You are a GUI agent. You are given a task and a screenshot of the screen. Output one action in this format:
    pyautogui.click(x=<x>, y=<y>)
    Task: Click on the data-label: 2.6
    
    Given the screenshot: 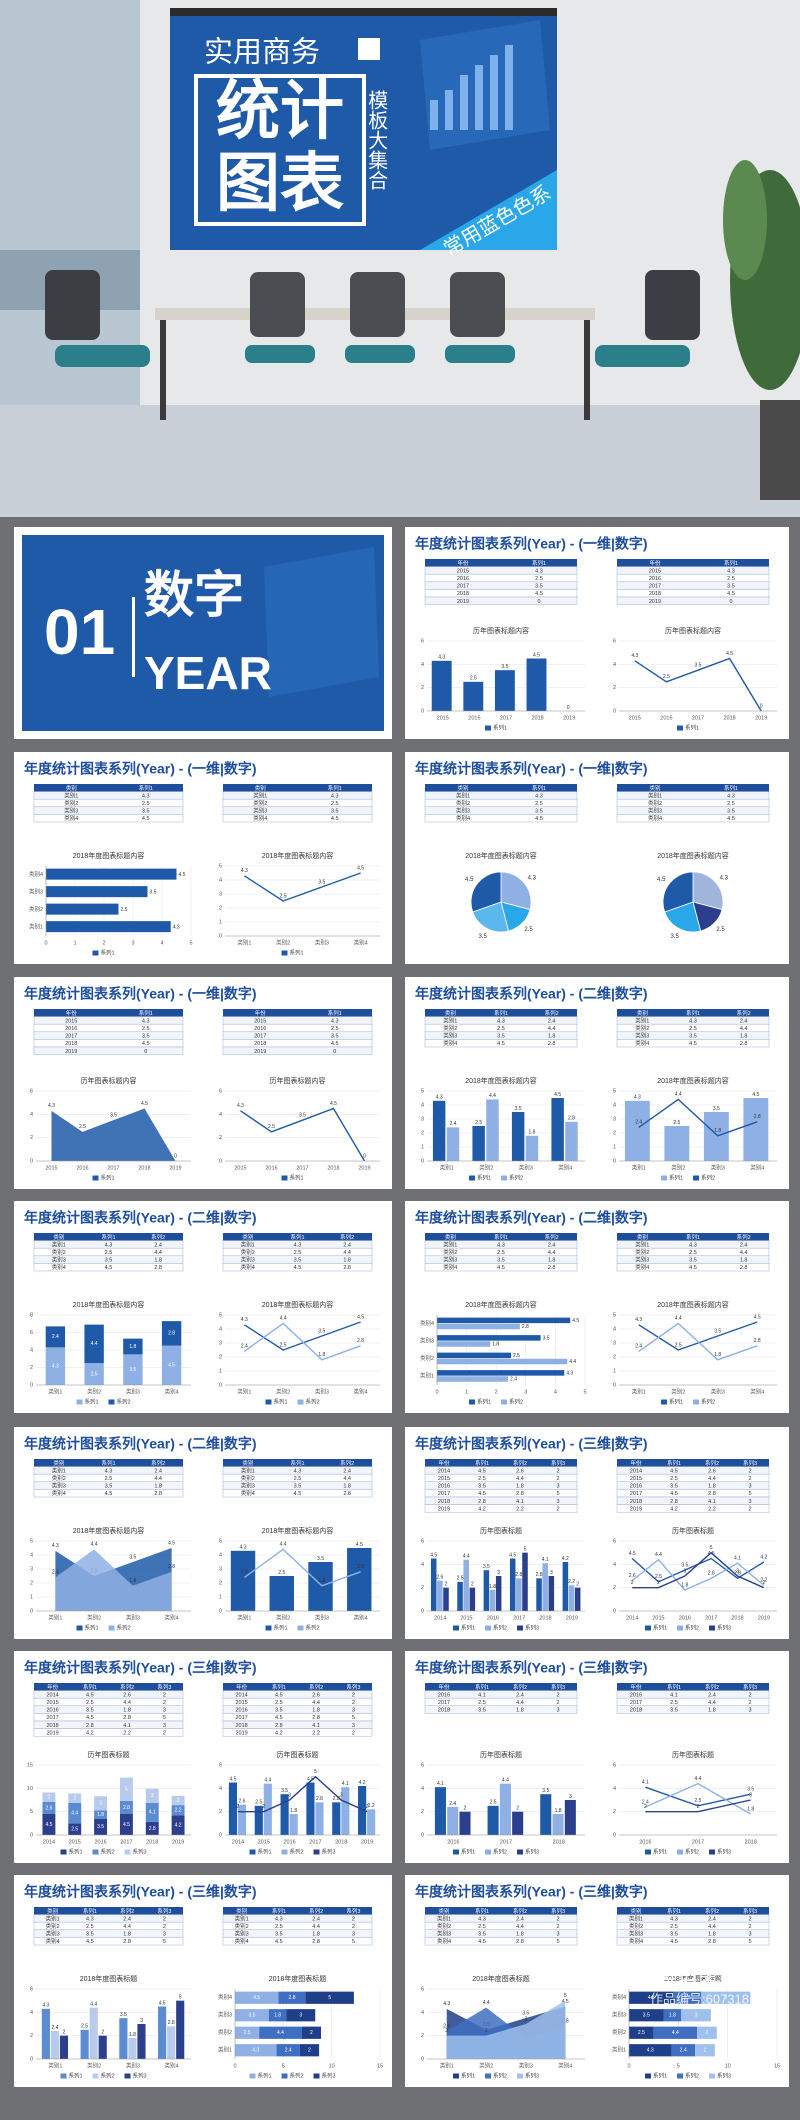 What is the action you would take?
    pyautogui.click(x=48, y=1808)
    